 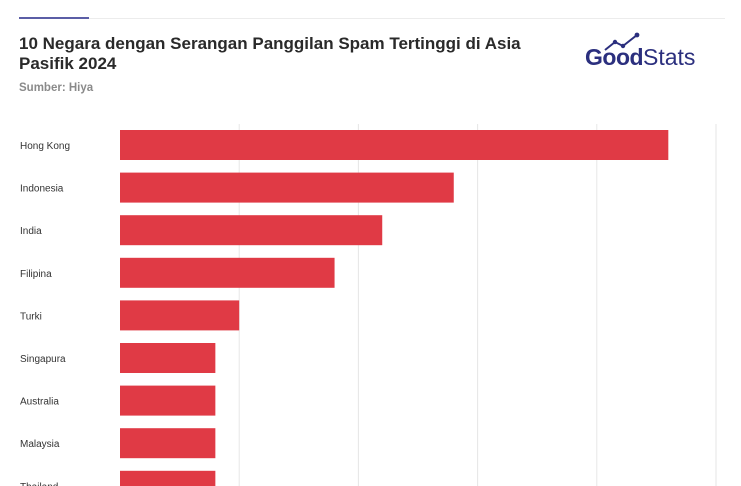 What do you see at coordinates (39, 402) in the screenshot?
I see `category-label: Australia` at bounding box center [39, 402].